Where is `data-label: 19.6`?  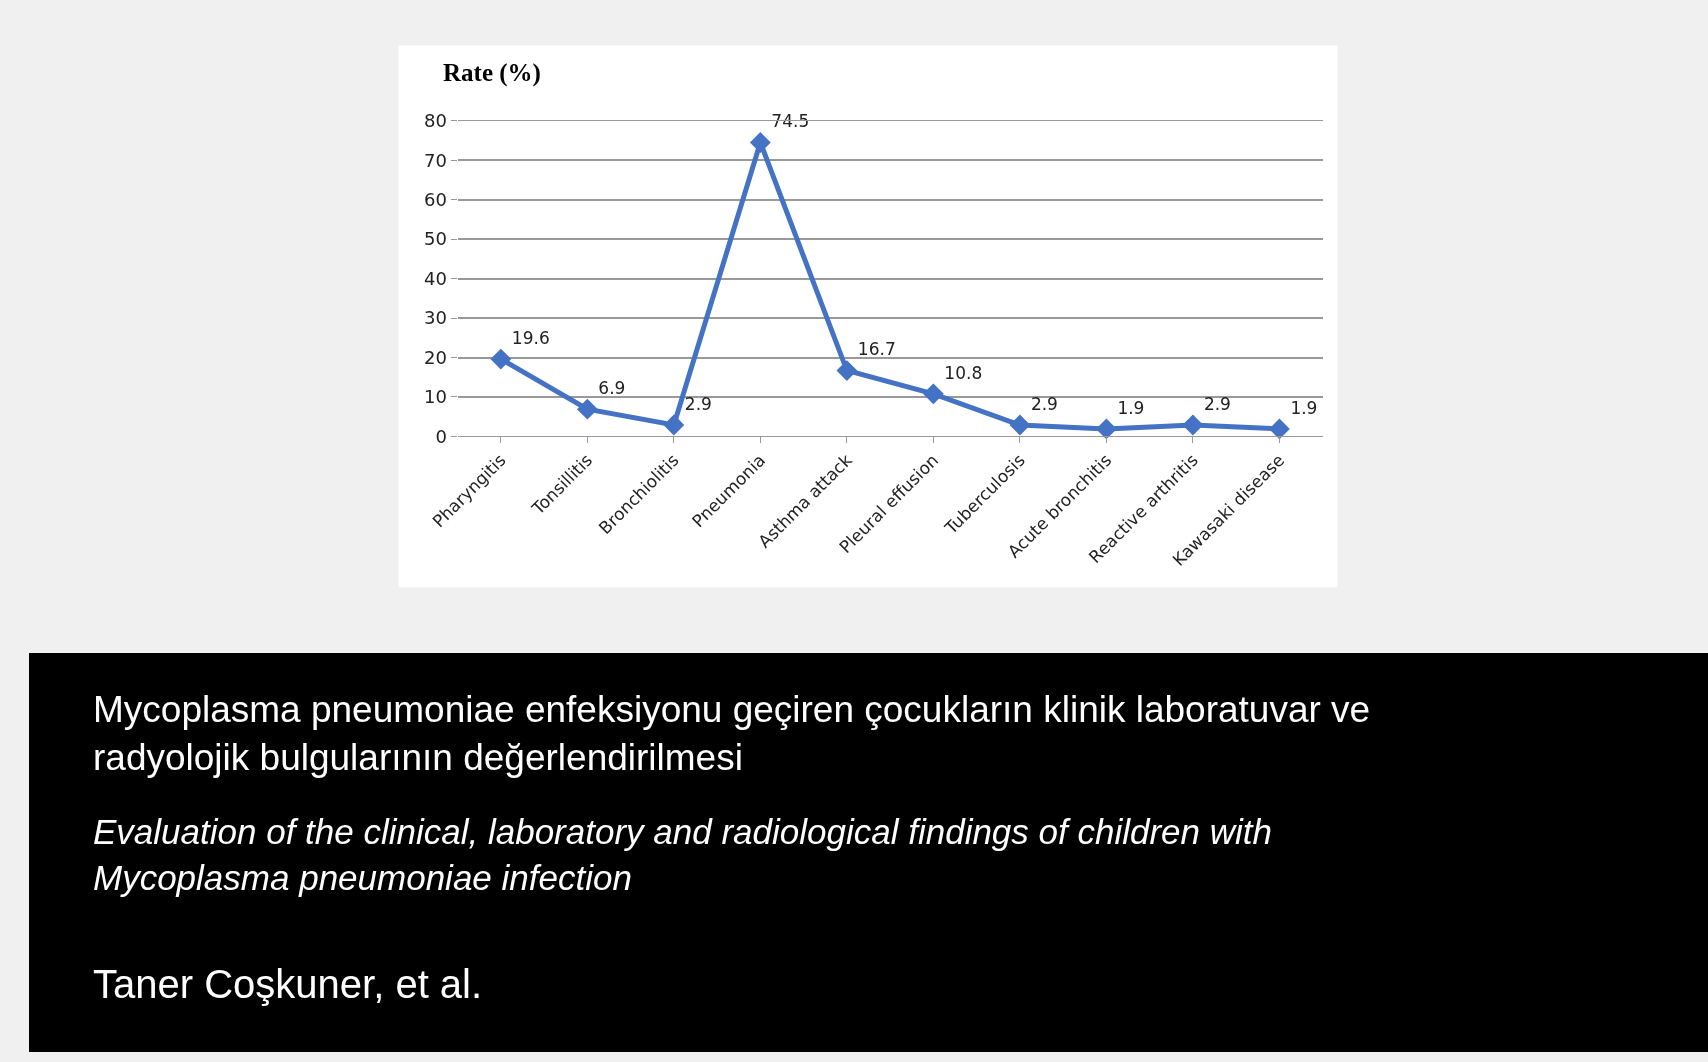
data-label: 19.6 is located at coordinates (530, 337).